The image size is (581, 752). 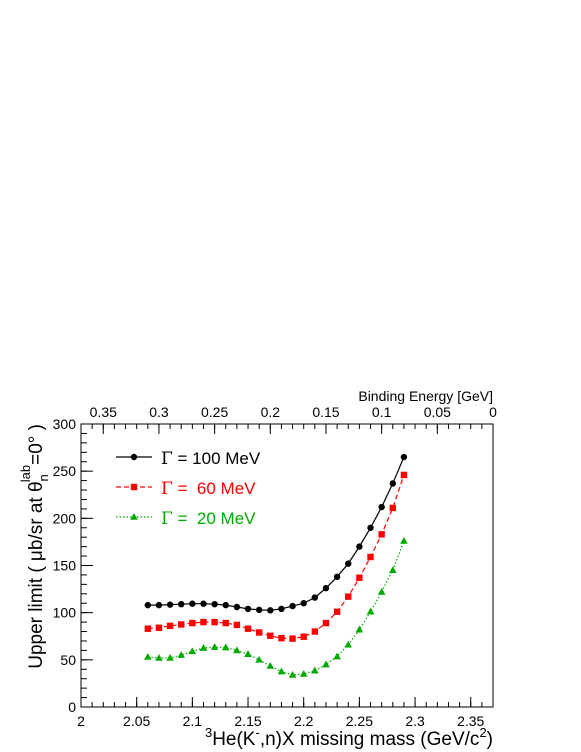 I want to click on y-tick-label: 200, so click(x=65, y=518).